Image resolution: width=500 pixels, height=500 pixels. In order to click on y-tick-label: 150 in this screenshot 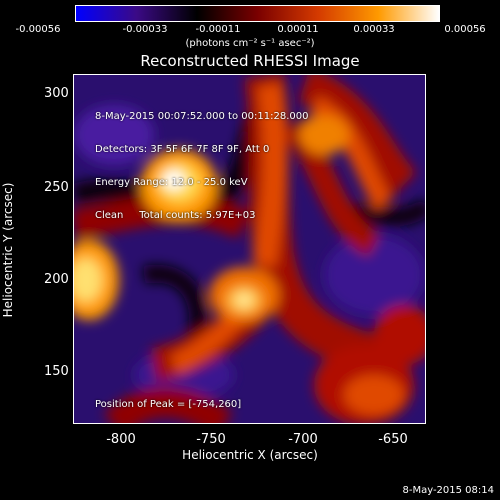, I will do `click(56, 371)`.